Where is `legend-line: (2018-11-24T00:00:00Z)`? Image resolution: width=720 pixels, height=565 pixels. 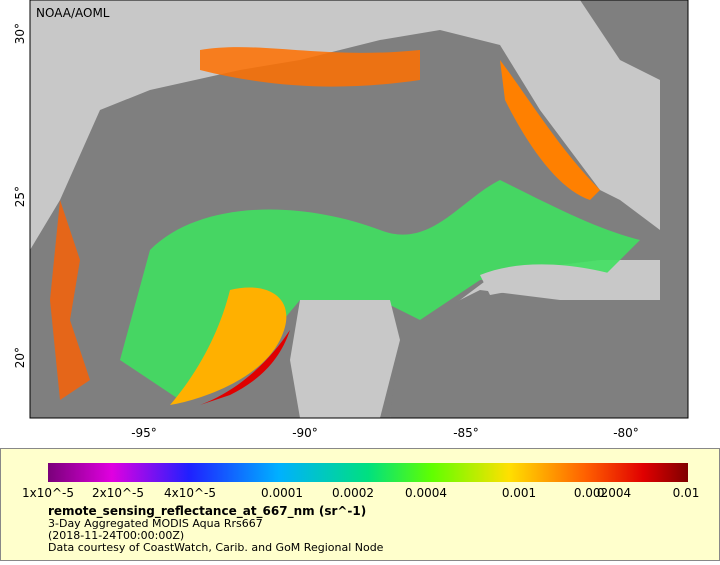
legend-line: (2018-11-24T00:00:00Z) is located at coordinates (116, 535).